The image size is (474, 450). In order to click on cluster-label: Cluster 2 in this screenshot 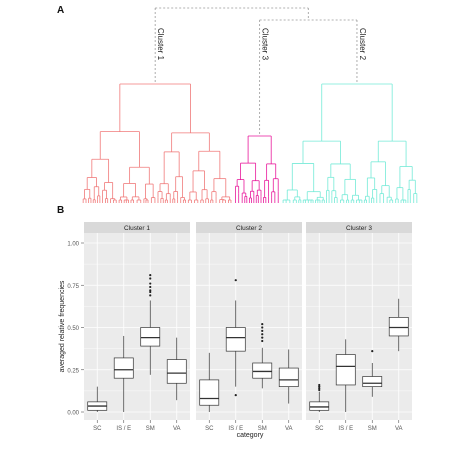, I will do `click(362, 44)`.